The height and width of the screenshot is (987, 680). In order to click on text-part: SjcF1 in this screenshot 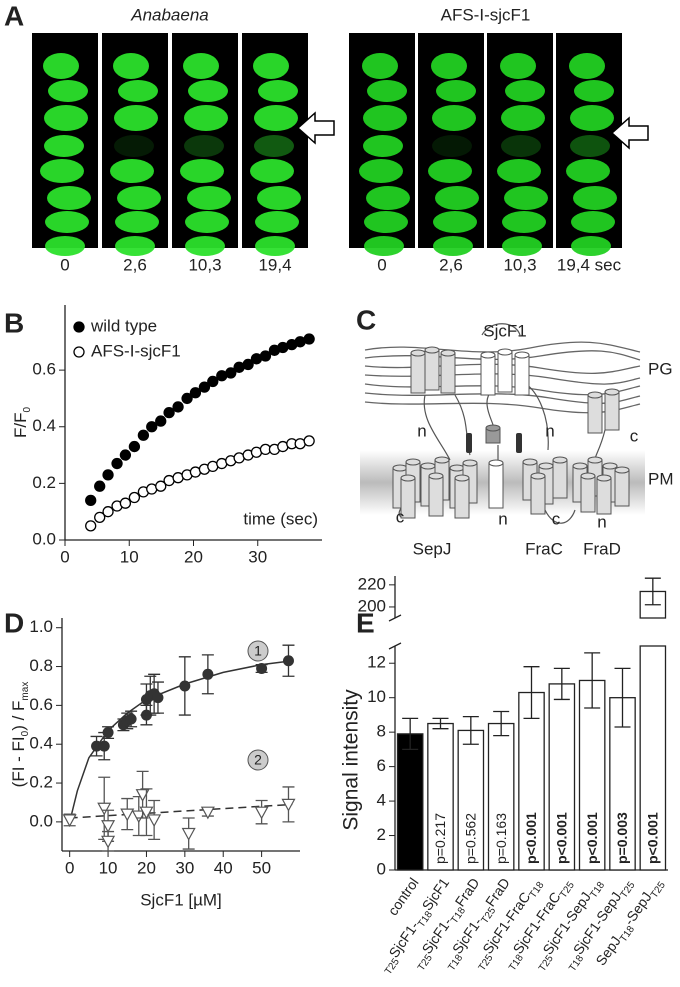, I will do `click(435, 894)`.